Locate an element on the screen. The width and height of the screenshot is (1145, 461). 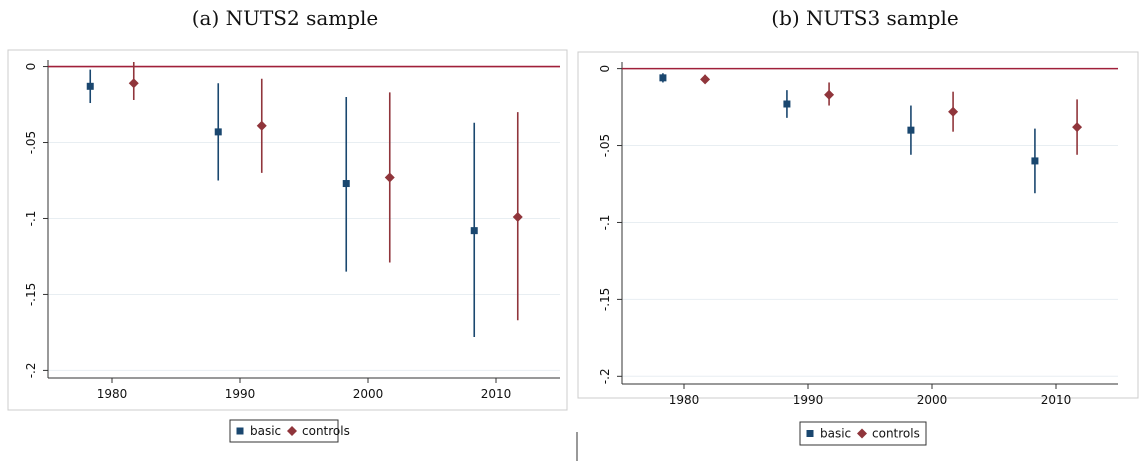
x-tick-label-b-0: 1980 is located at coordinates (684, 400).